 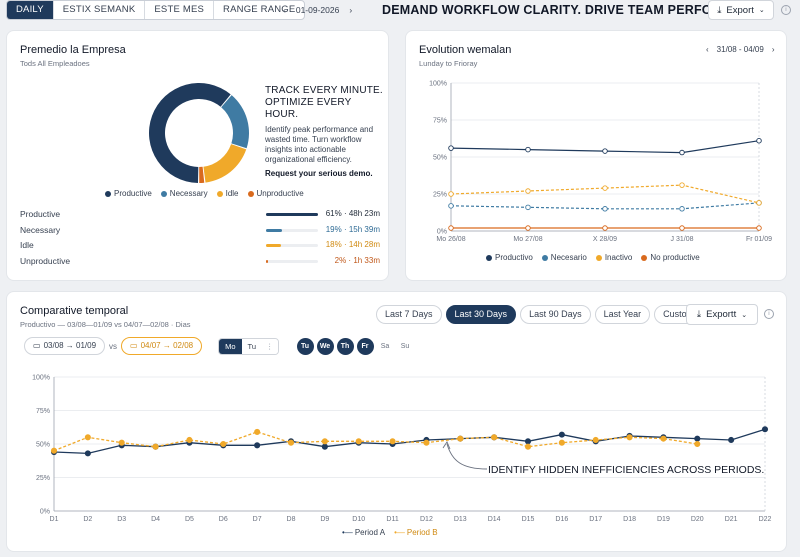 I want to click on day-chip-fr: Fr, so click(x=365, y=346).